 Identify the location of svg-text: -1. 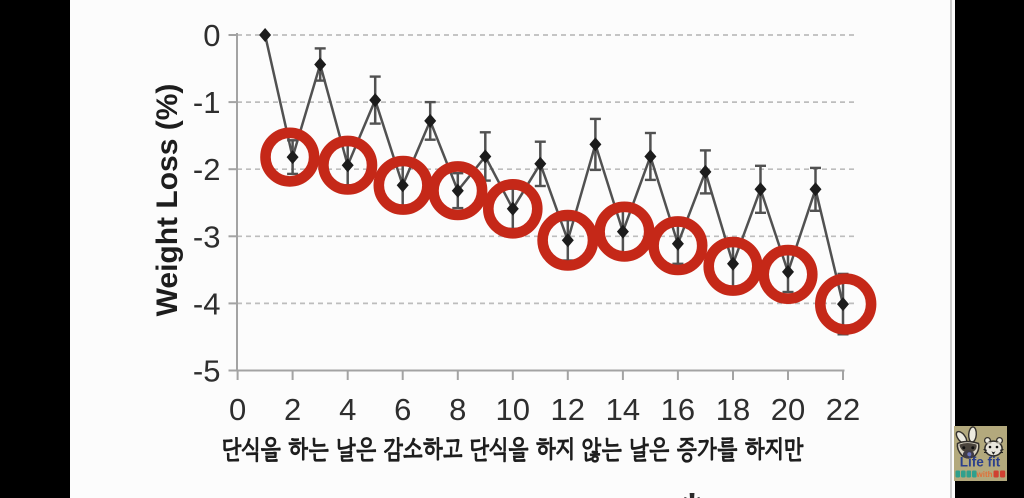
(207, 102).